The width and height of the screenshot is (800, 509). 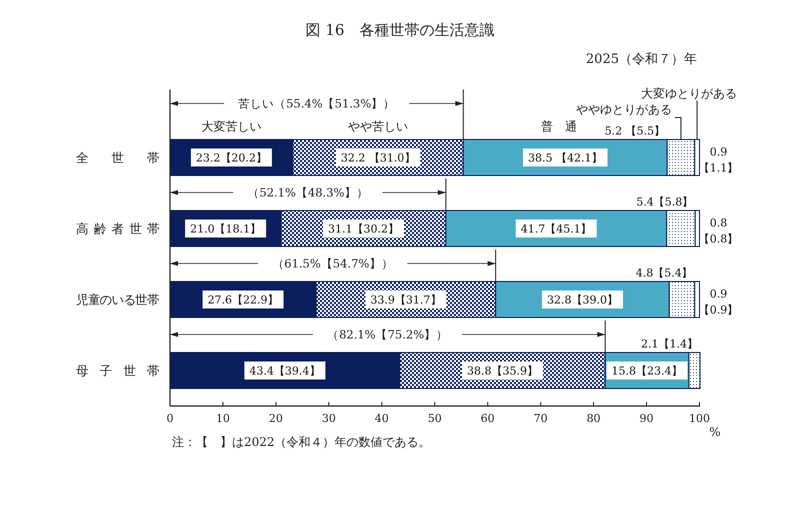 What do you see at coordinates (718, 302) in the screenshot?
I see `value-label: 0.9【0.9】` at bounding box center [718, 302].